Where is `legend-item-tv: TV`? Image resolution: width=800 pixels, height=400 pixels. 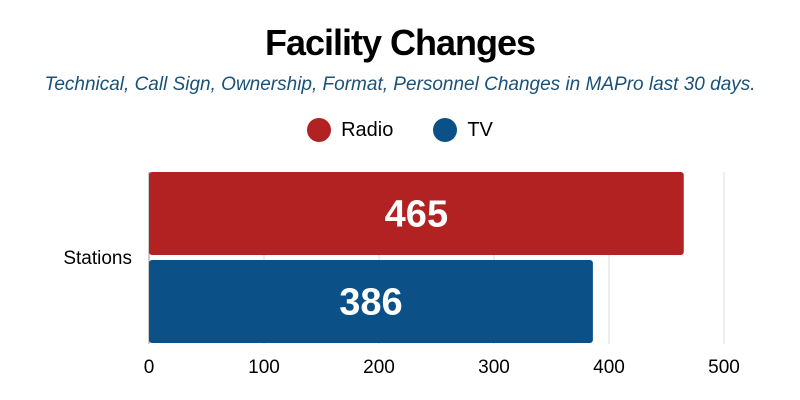
legend-item-tv: TV is located at coordinates (463, 130).